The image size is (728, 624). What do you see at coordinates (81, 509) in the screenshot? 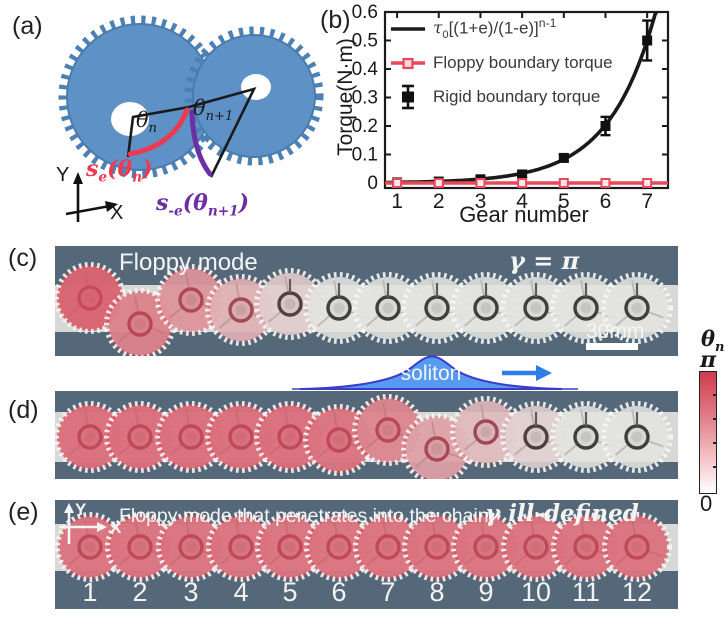
I see `panel-e-y-axis-letter: Y` at bounding box center [81, 509].